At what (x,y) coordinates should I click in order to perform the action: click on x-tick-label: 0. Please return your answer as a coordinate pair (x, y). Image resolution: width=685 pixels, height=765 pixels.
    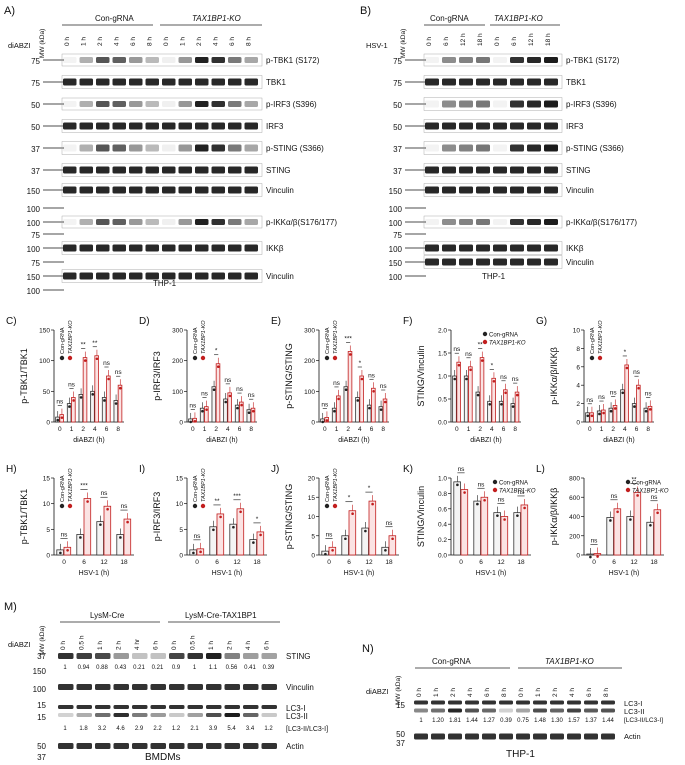
    Looking at the image, I should click on (60, 429).